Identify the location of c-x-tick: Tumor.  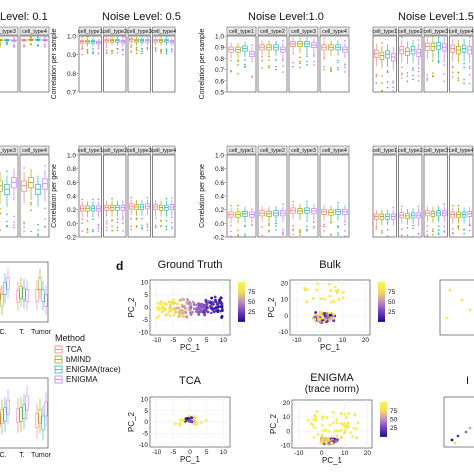
(41, 332).